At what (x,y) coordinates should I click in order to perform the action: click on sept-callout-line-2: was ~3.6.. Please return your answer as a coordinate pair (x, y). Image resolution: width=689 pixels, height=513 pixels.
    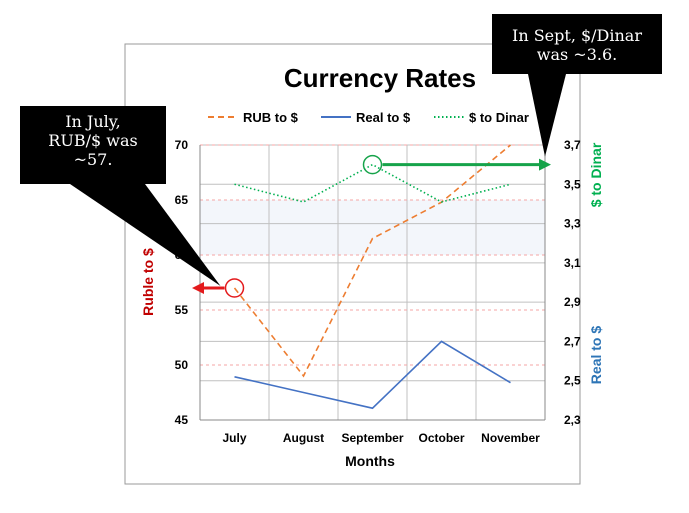
    Looking at the image, I should click on (577, 54).